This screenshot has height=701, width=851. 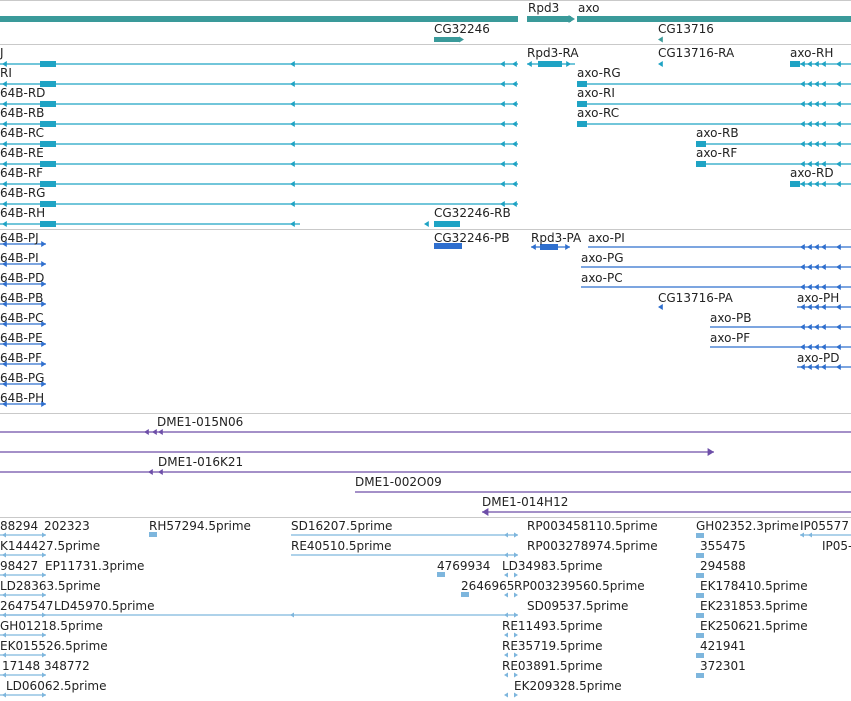 What do you see at coordinates (425, 413) in the screenshot?
I see `track-separator` at bounding box center [425, 413].